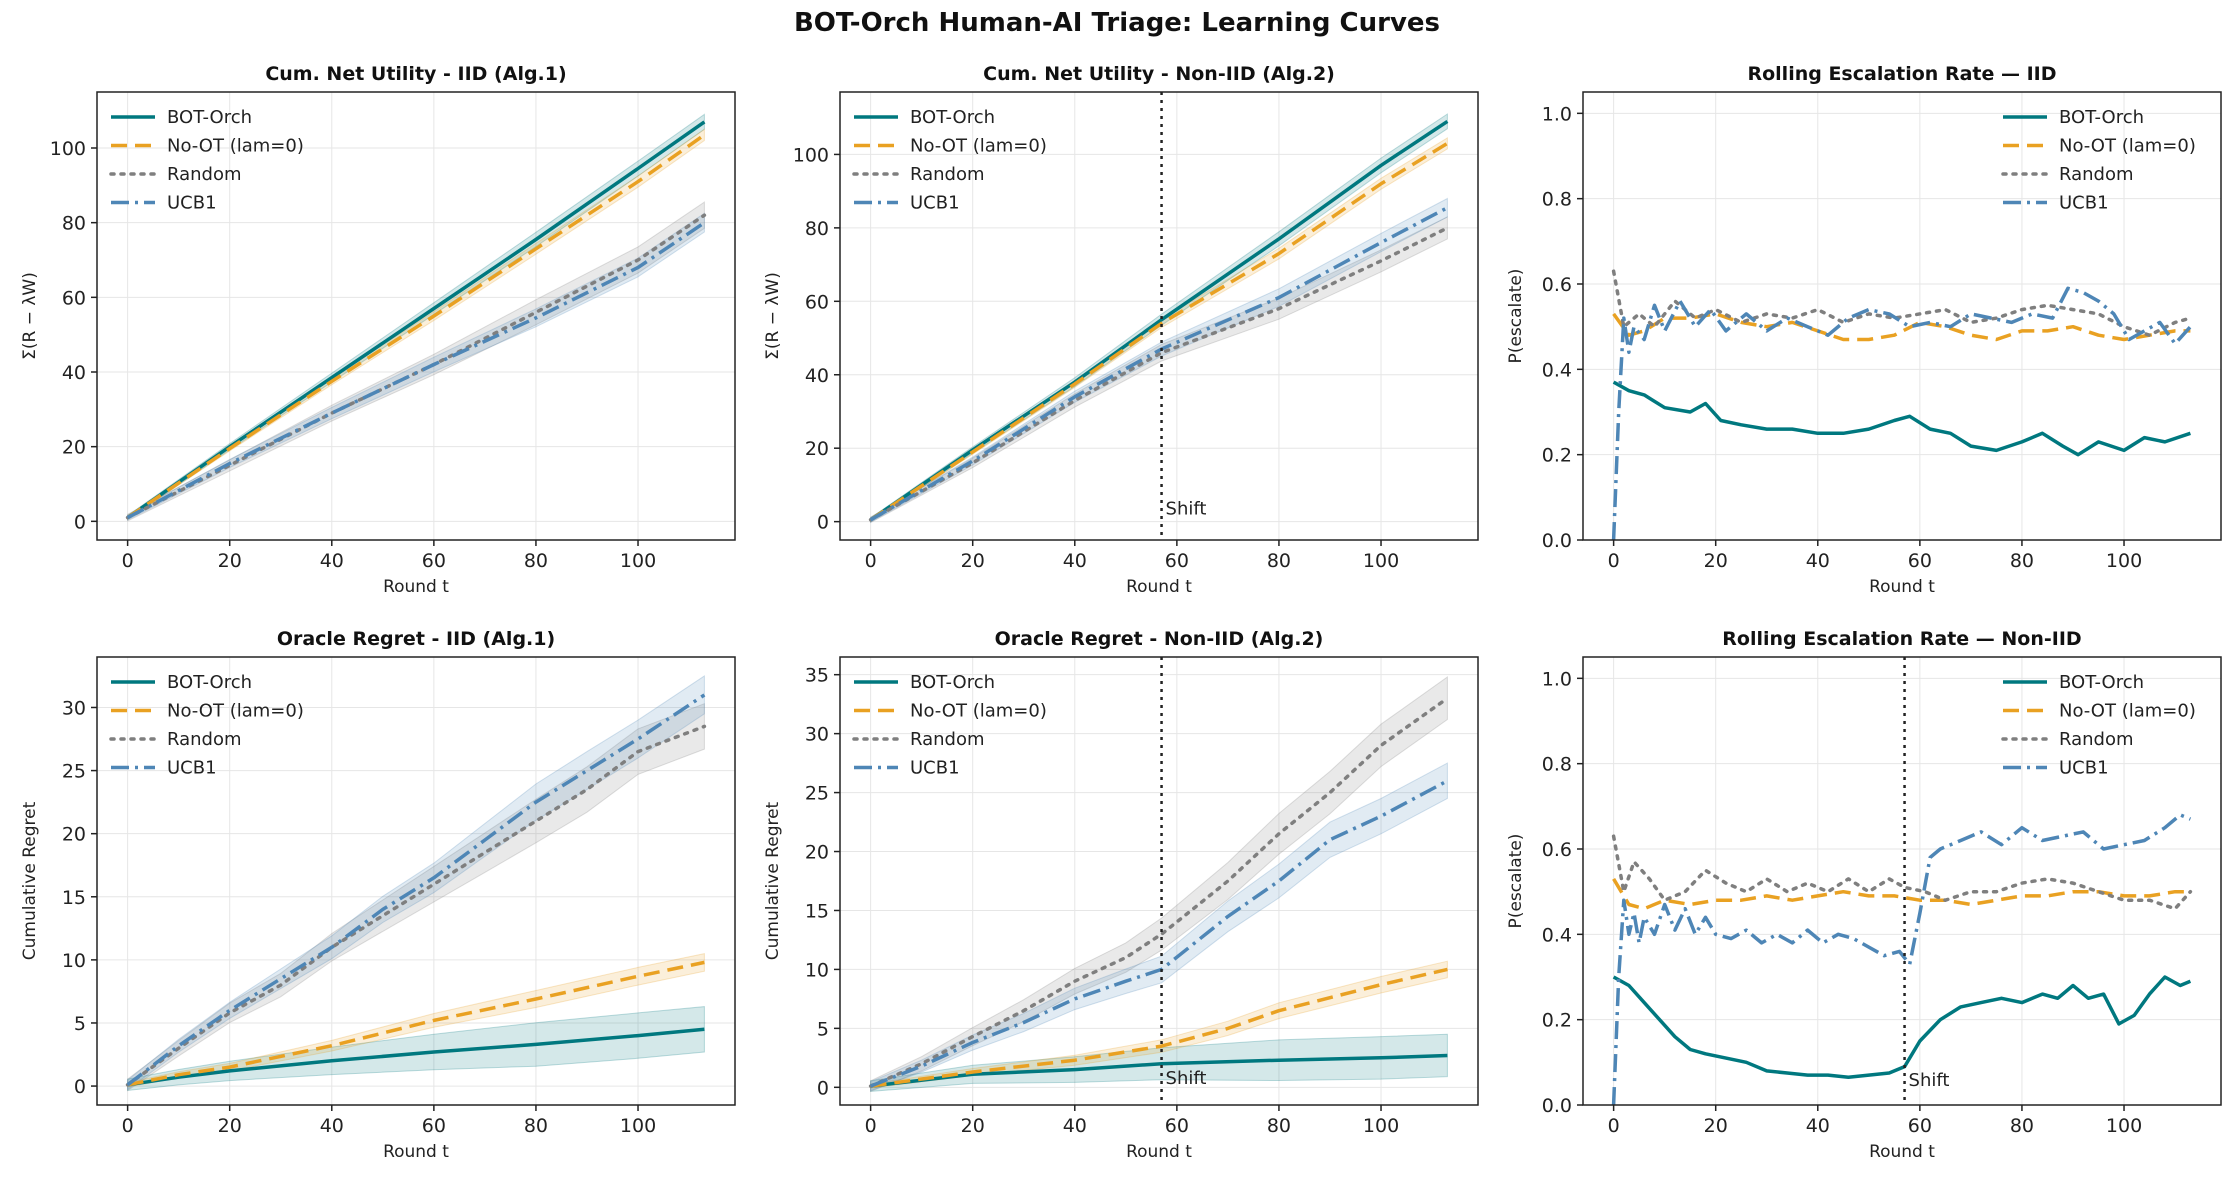  Describe the element at coordinates (817, 970) in the screenshot. I see `y-tick-label: 10` at that location.